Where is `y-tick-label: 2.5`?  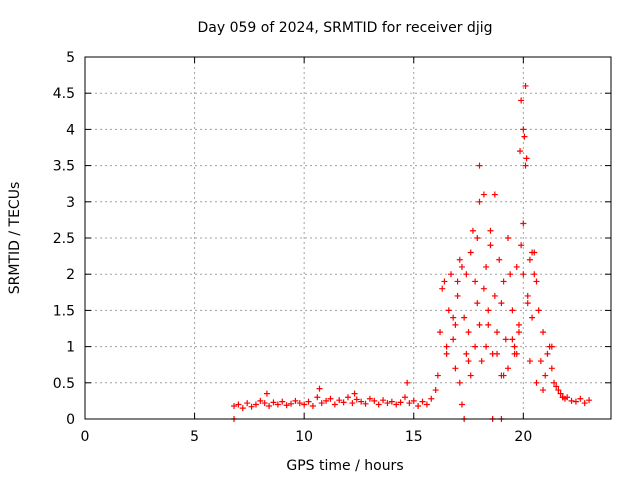 y-tick-label: 2.5 is located at coordinates (64, 239).